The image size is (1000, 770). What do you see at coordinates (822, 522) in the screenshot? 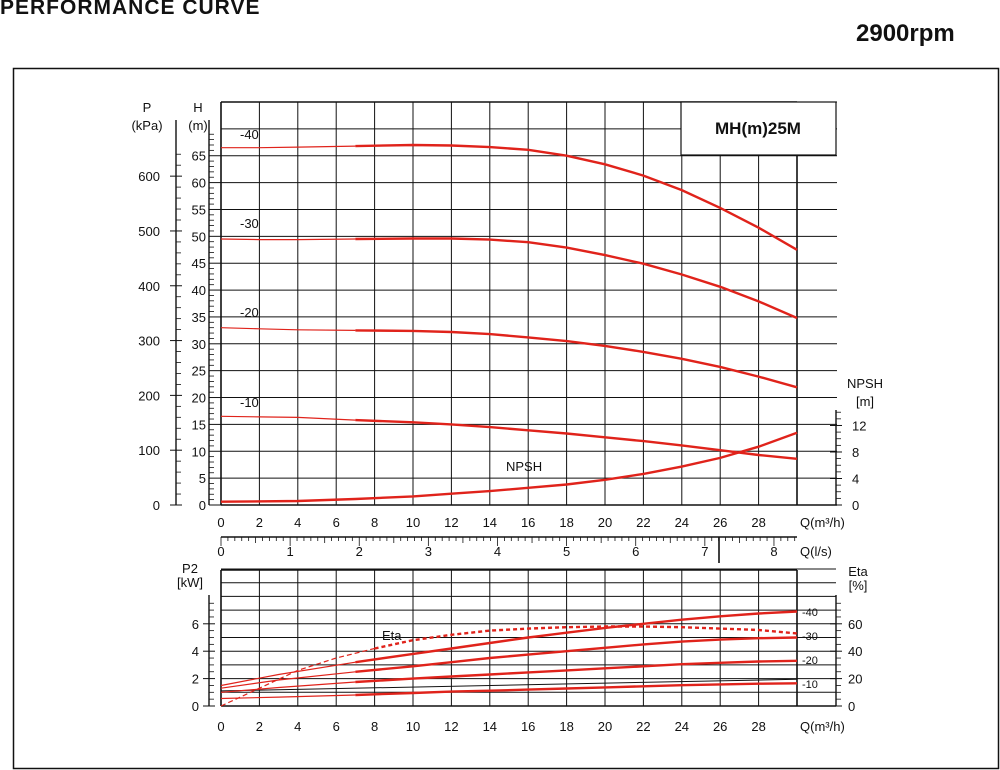
I see `x-axis-label: Q(m³/h)` at bounding box center [822, 522].